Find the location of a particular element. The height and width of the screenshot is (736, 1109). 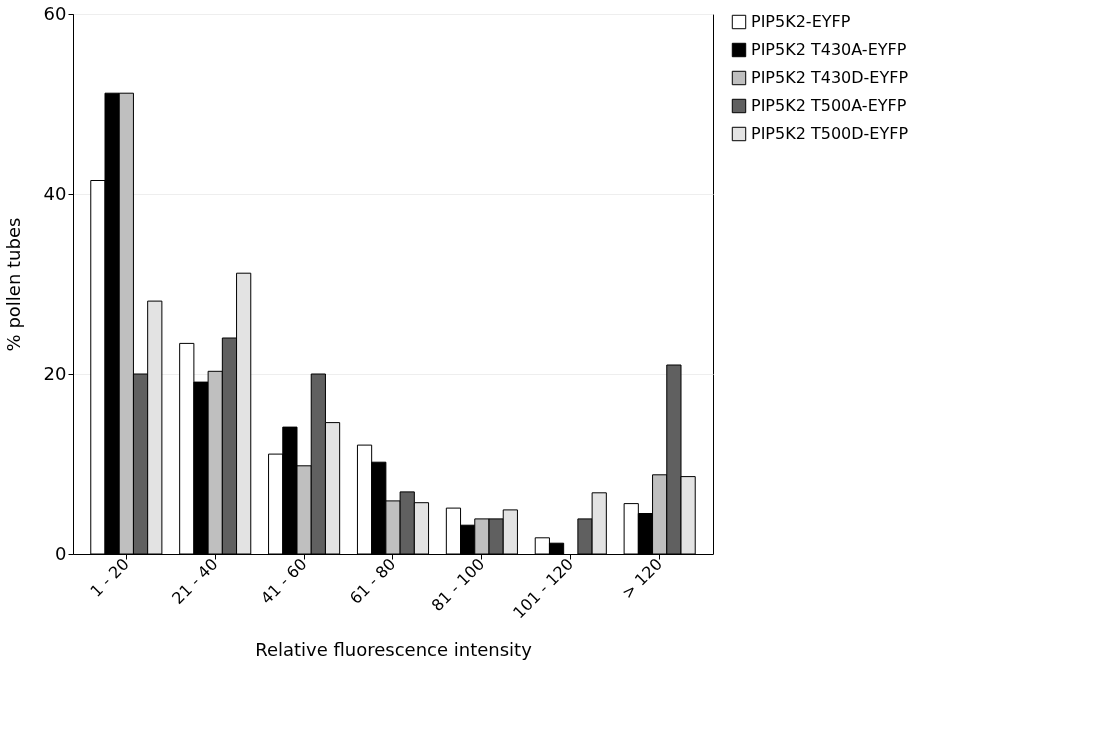

legend-label: PIP5K2 T430D-EYFP is located at coordinates (830, 77).